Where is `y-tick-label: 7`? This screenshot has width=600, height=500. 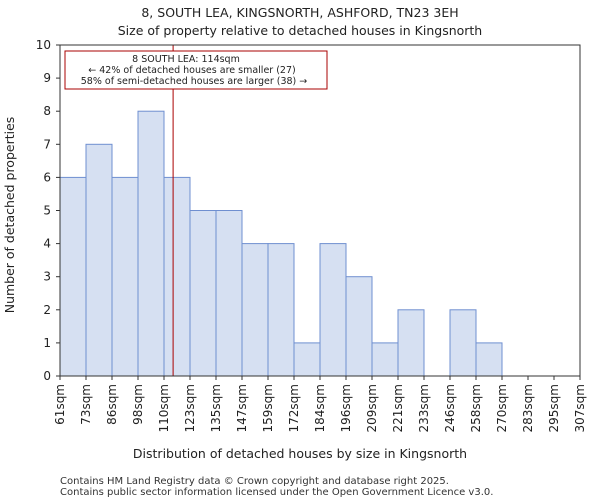
y-tick-label: 7 is located at coordinates (47, 144).